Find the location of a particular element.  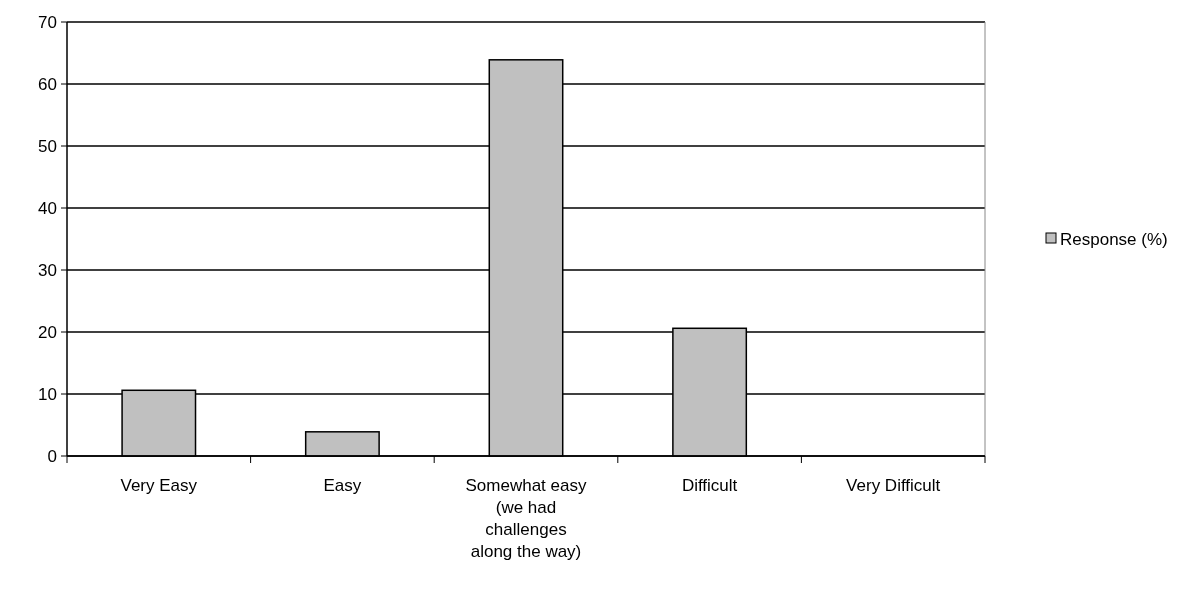

legend-label: Response (%) is located at coordinates (1114, 239).